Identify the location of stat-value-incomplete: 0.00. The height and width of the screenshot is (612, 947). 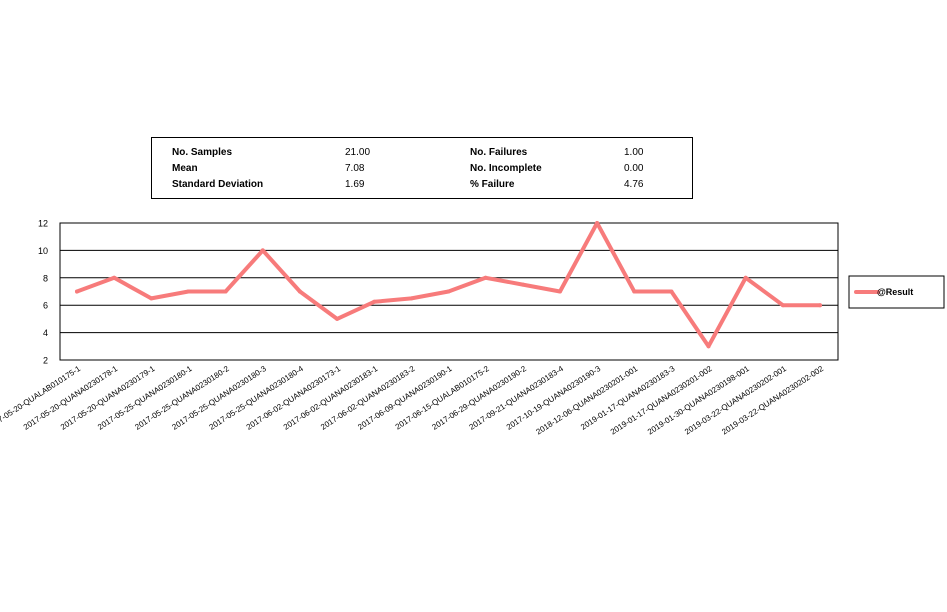
(634, 168).